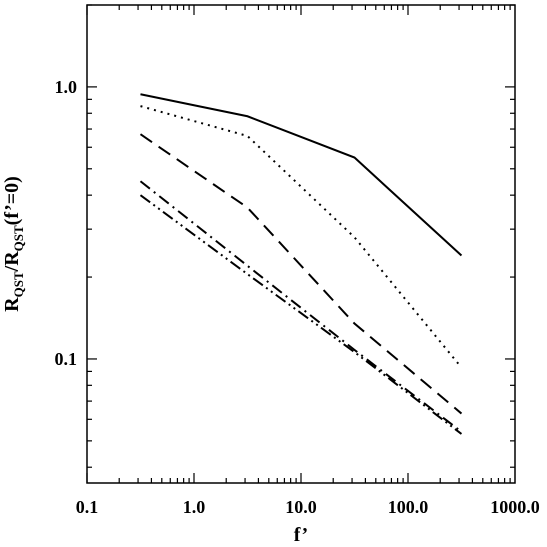  I want to click on y-axis-title-sub2: QST, so click(18, 238).